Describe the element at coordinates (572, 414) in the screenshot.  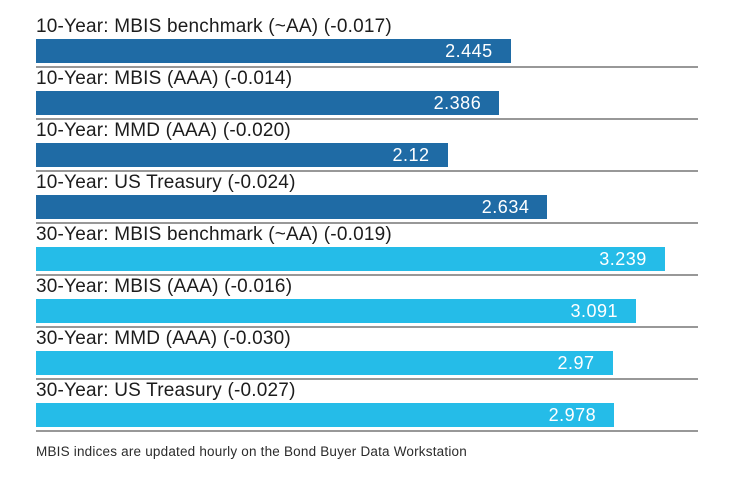
I see `bar-value-label: 2.978` at that location.